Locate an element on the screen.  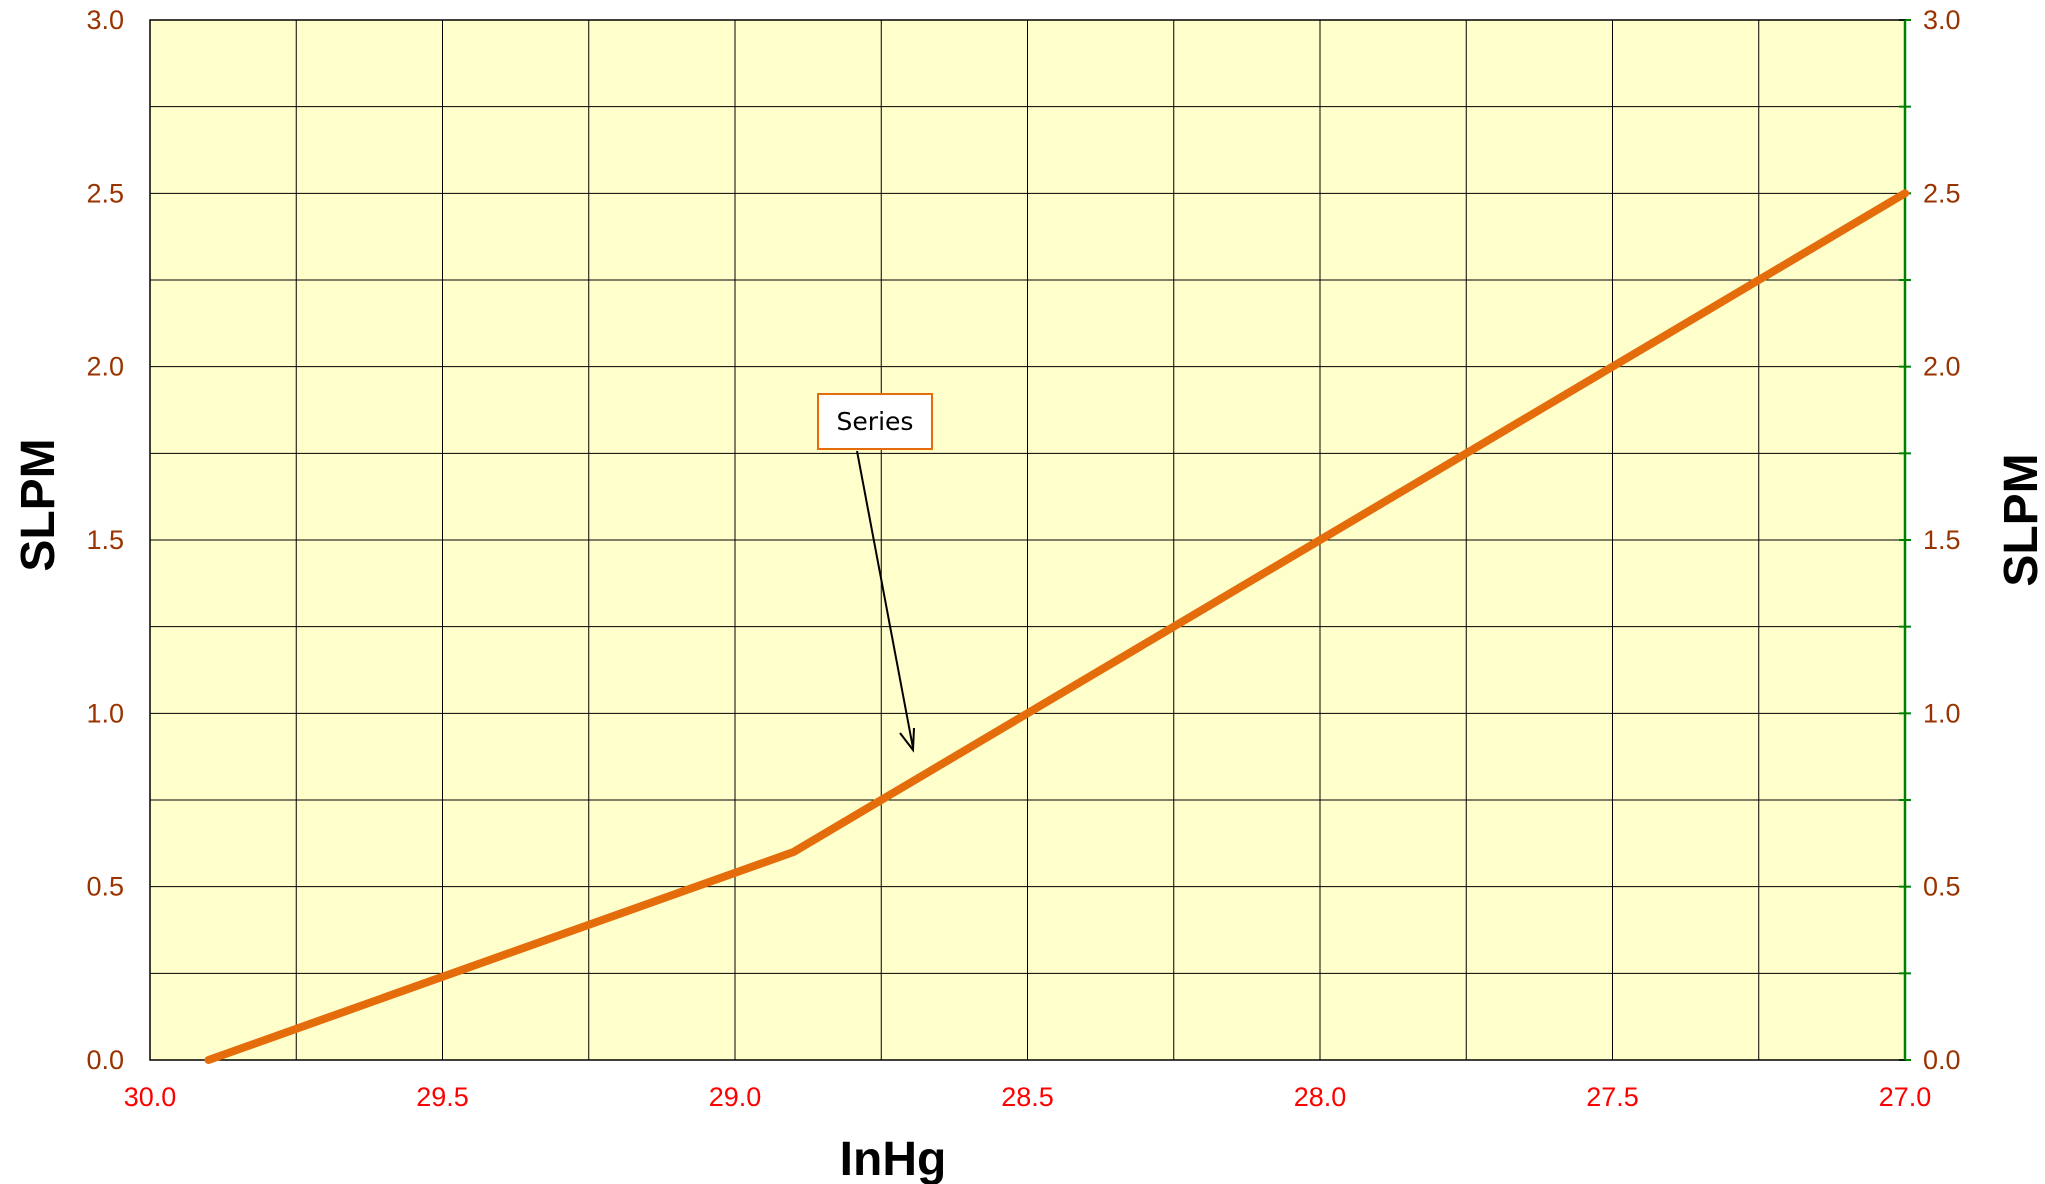
y-tick-label: 0.0 is located at coordinates (105, 1060).